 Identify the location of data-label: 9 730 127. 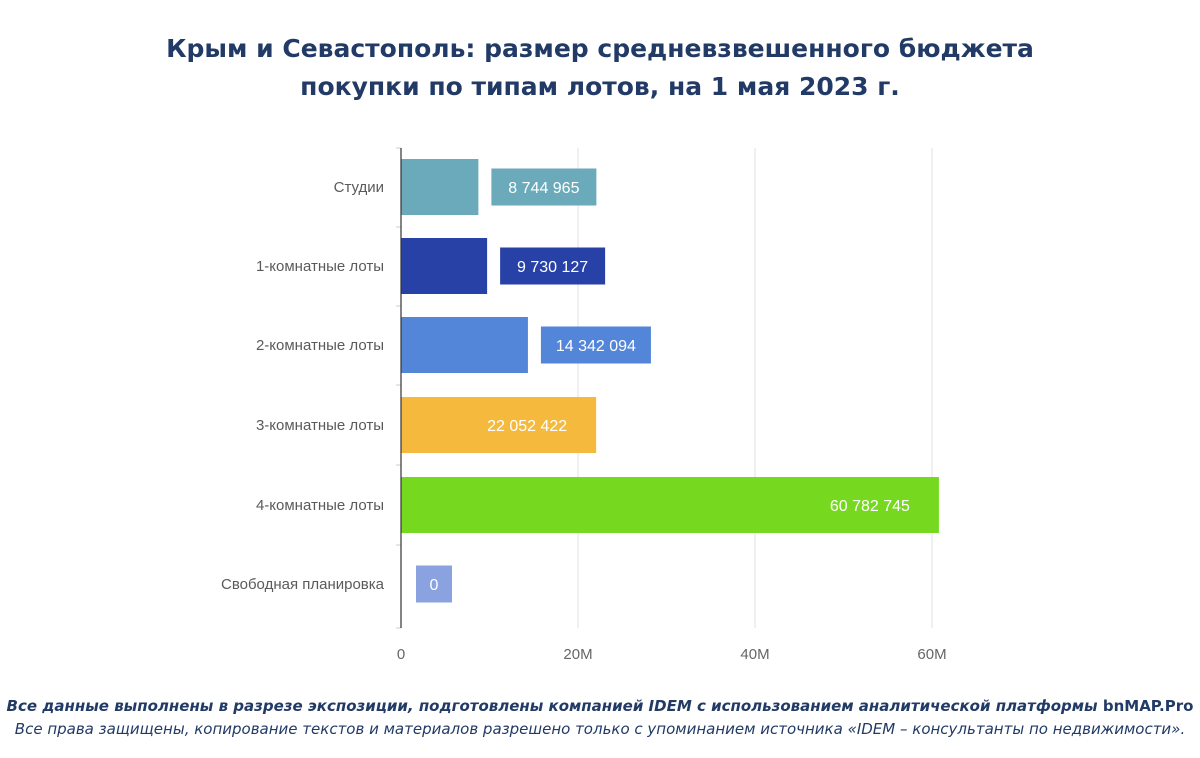
(552, 267).